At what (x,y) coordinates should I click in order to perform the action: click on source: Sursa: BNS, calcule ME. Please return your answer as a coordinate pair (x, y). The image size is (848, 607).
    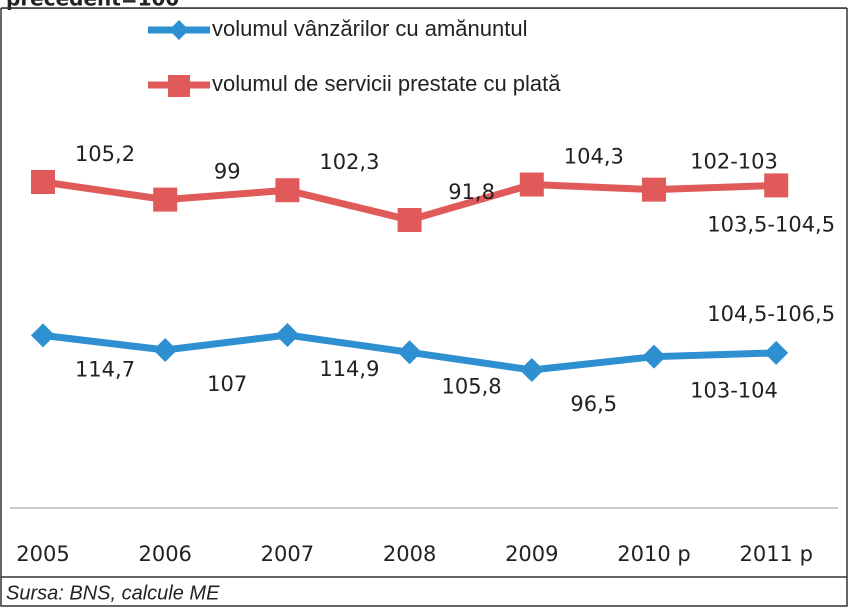
    Looking at the image, I should click on (113, 593).